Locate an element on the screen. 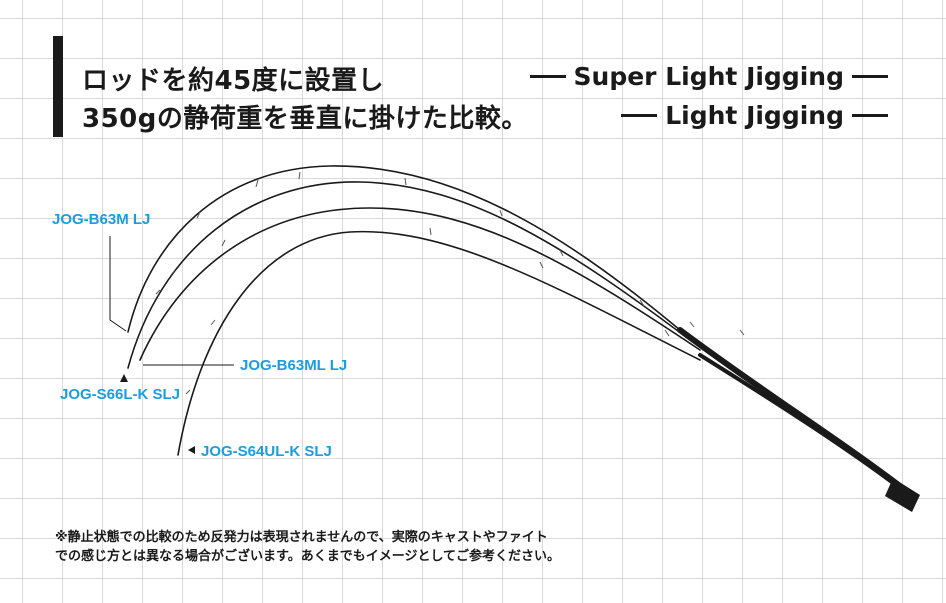 The width and height of the screenshot is (946, 603). legend-light-jigging: Light Jigging is located at coordinates (754, 115).